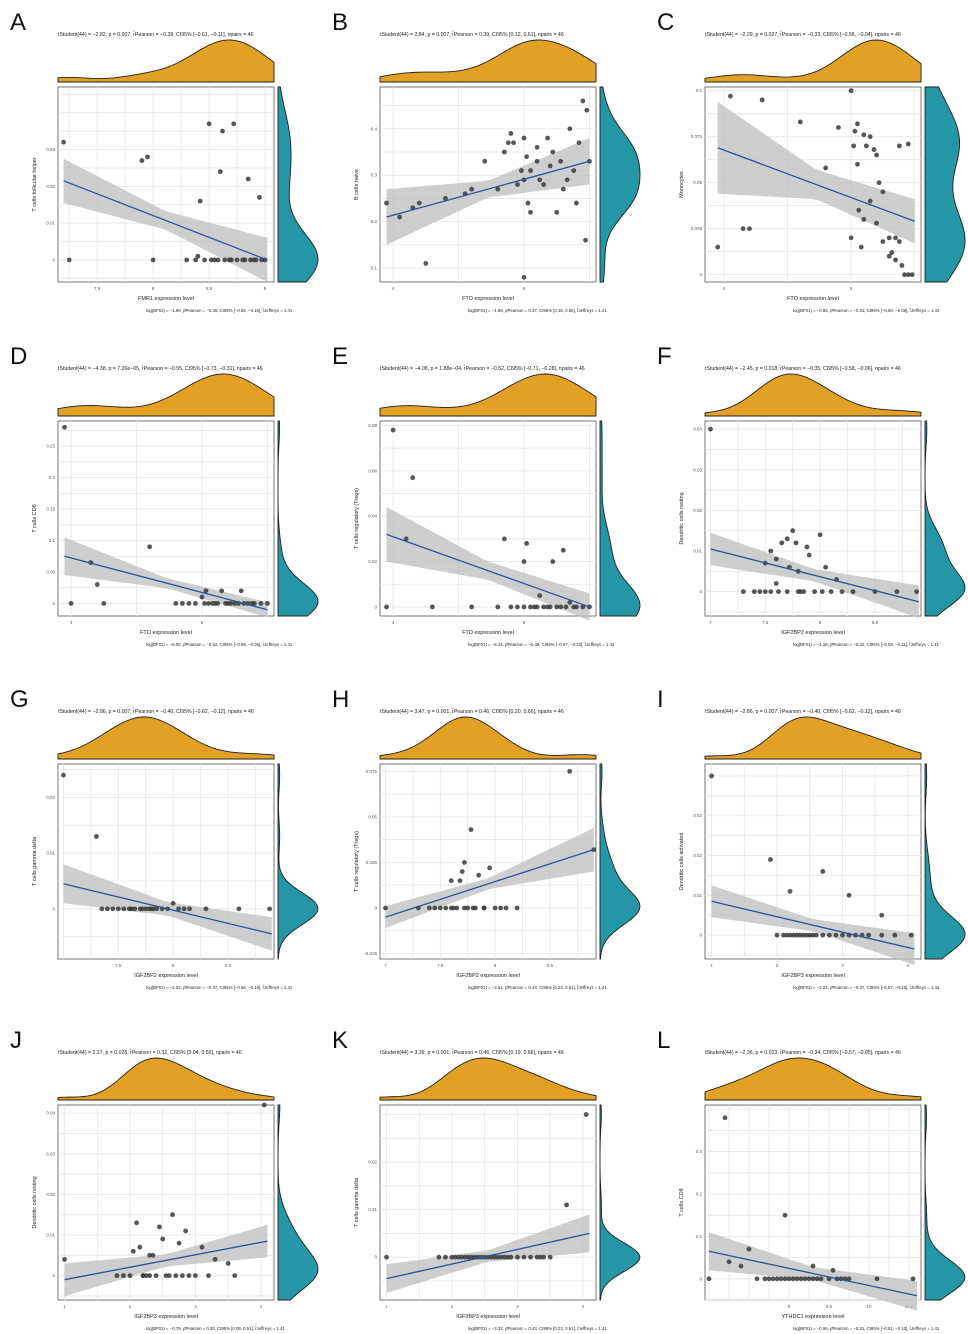 The image size is (968, 1334). Describe the element at coordinates (813, 633) in the screenshot. I see `x-axis-title: IGF2BP2 expression level` at that location.